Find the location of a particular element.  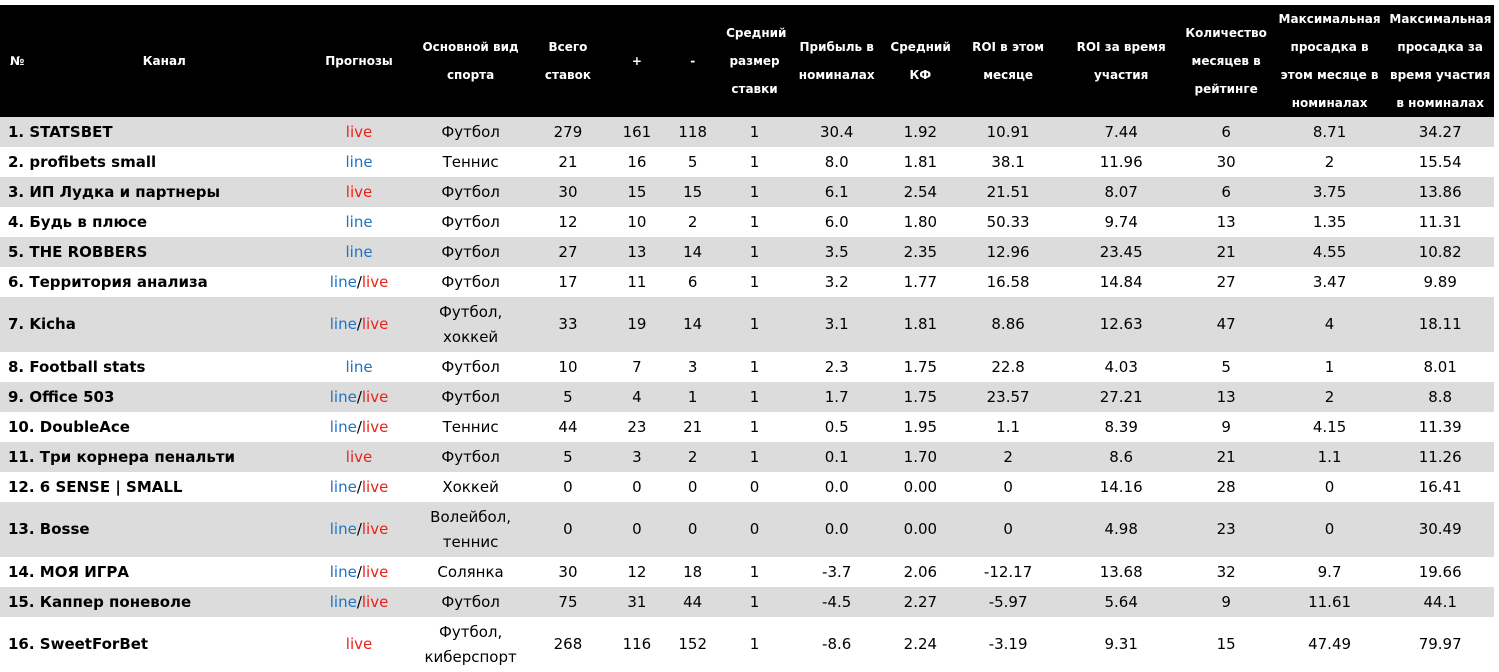

header-roi-month: ROI в этом месяце is located at coordinates (1008, 61).